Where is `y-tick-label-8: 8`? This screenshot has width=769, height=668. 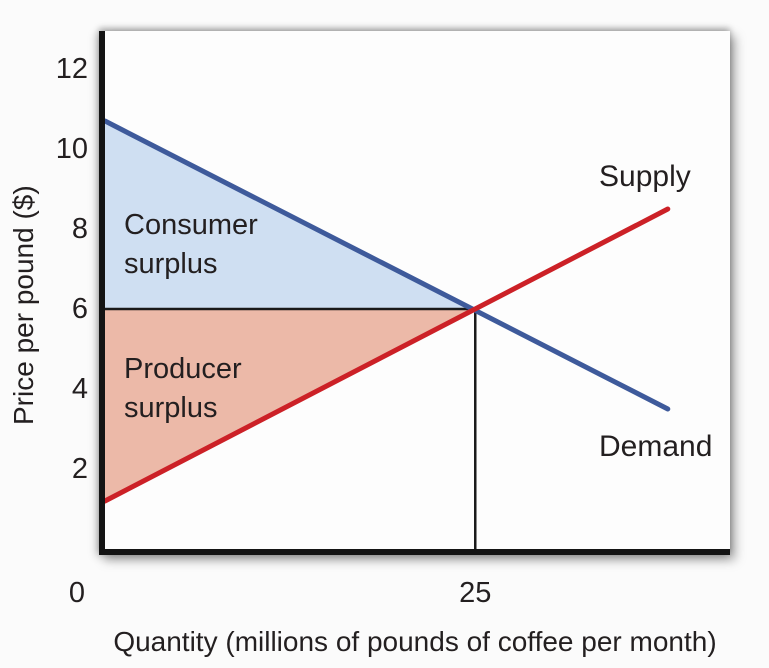
y-tick-label-8: 8 is located at coordinates (79, 229).